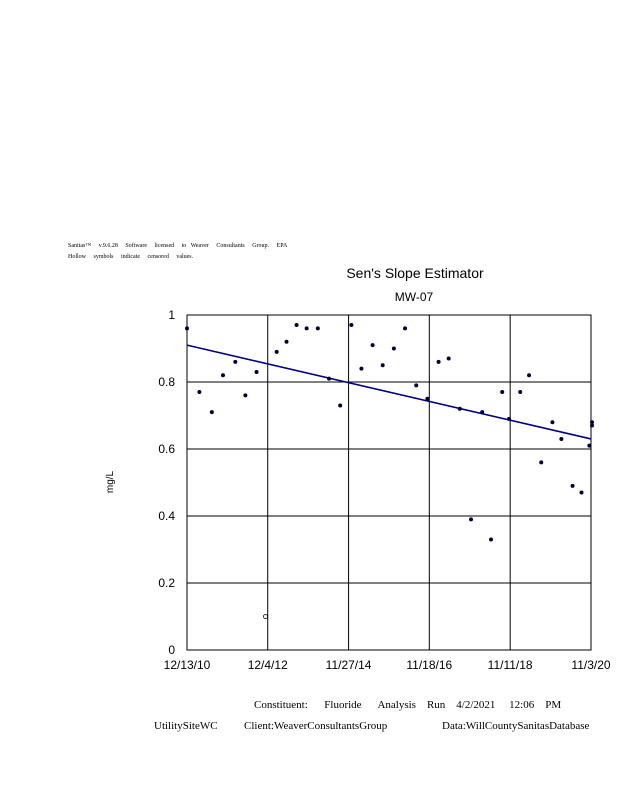 The width and height of the screenshot is (618, 800). I want to click on data-source: Data:WillCountySanitasDatabase, so click(516, 726).